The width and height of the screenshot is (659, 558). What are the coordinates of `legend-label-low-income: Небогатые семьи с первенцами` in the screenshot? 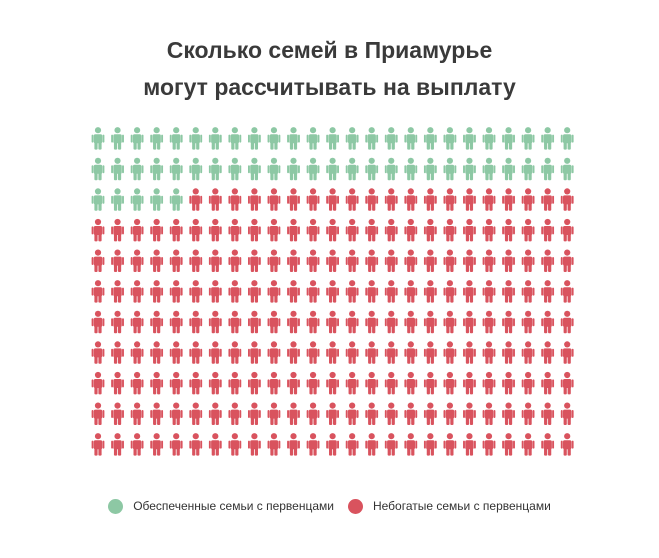 It's located at (461, 506).